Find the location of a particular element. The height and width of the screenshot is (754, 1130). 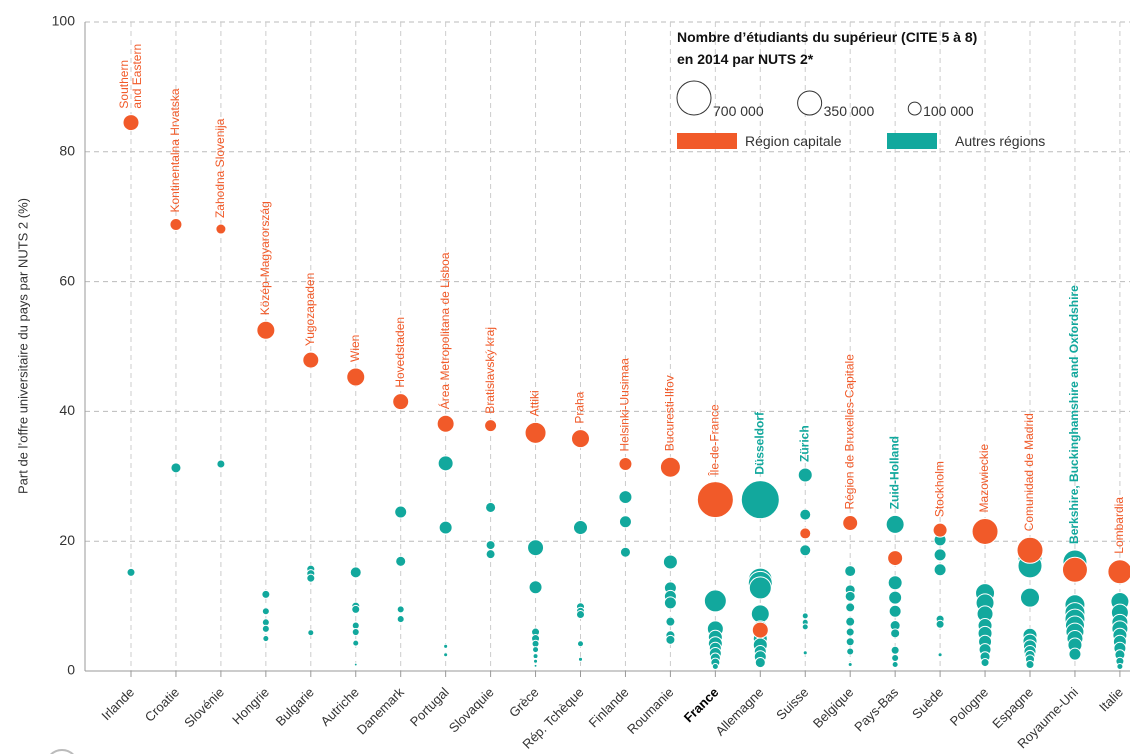

x-tick-label: France is located at coordinates (701, 705).